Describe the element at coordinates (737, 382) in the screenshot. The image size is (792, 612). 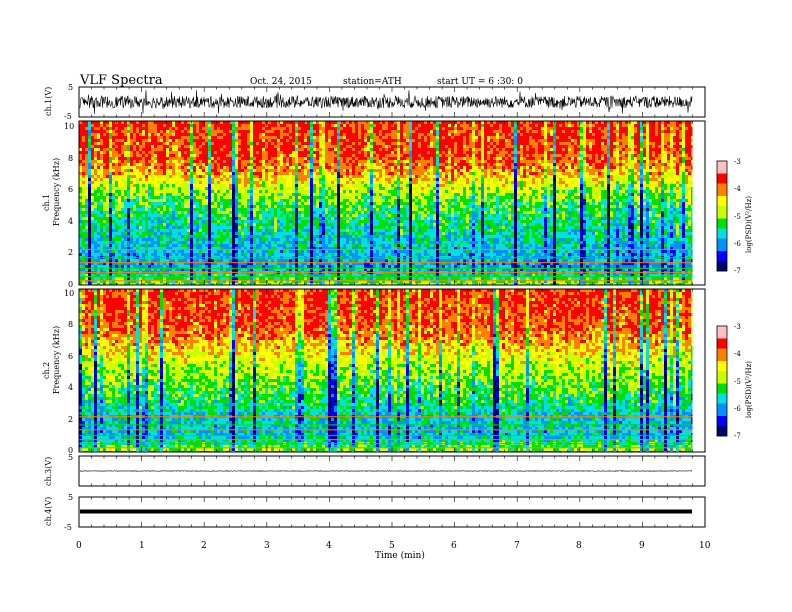
I see `ch2-cbar-tick-m5: -5` at that location.